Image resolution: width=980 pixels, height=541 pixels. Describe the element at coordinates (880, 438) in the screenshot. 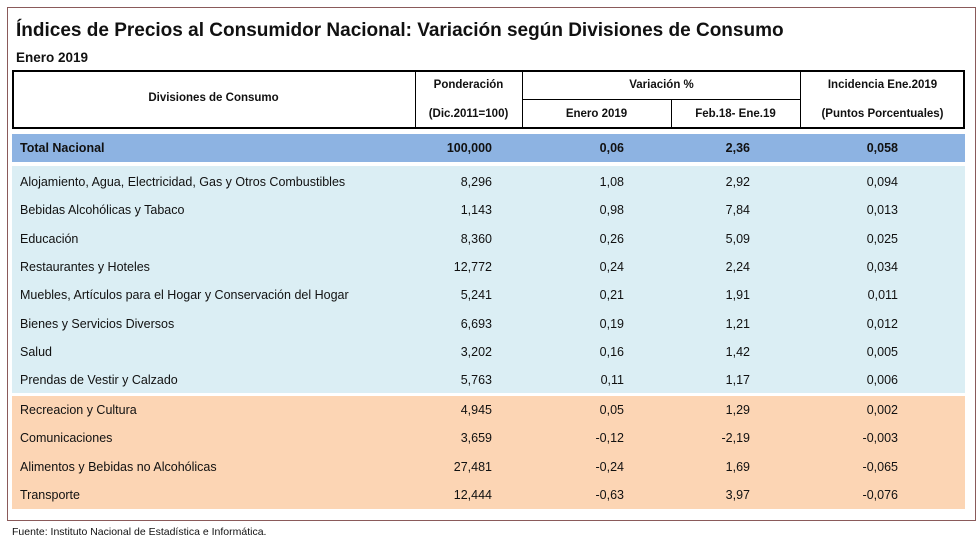

I see `cell-value: -0,003` at that location.